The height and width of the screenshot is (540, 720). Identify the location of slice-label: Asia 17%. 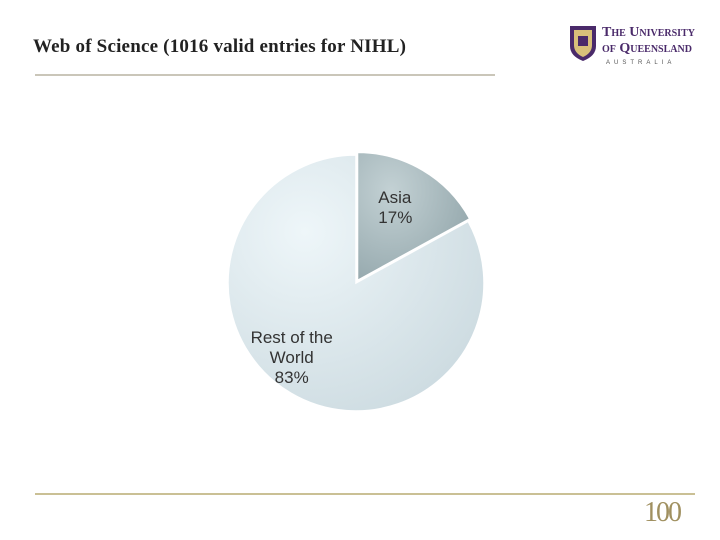
(408, 208).